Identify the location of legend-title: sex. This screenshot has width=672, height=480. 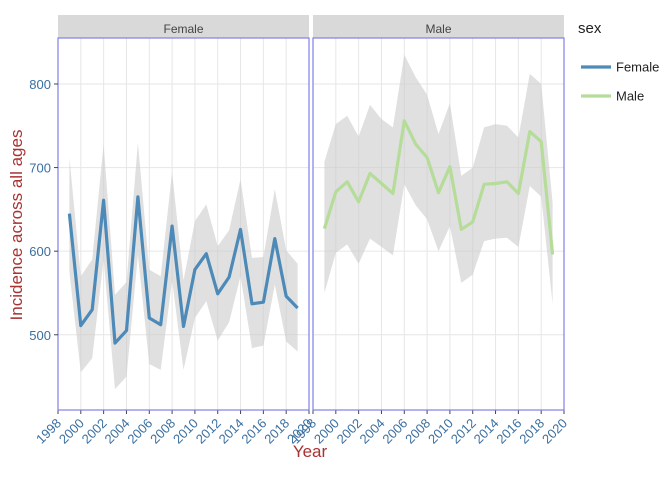
(590, 28).